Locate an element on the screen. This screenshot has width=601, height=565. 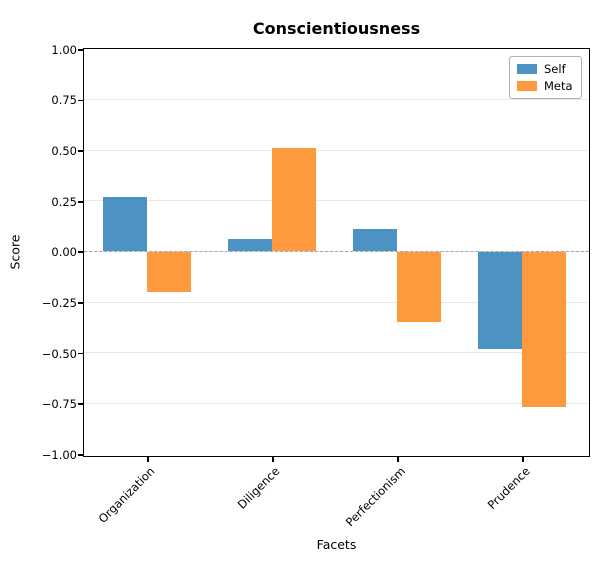
bar-meta-prudence is located at coordinates (544, 329).